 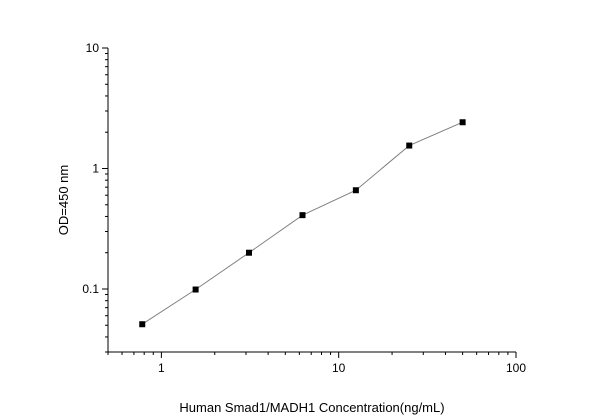 What do you see at coordinates (95, 168) in the screenshot?
I see `y-tick-label: 1` at bounding box center [95, 168].